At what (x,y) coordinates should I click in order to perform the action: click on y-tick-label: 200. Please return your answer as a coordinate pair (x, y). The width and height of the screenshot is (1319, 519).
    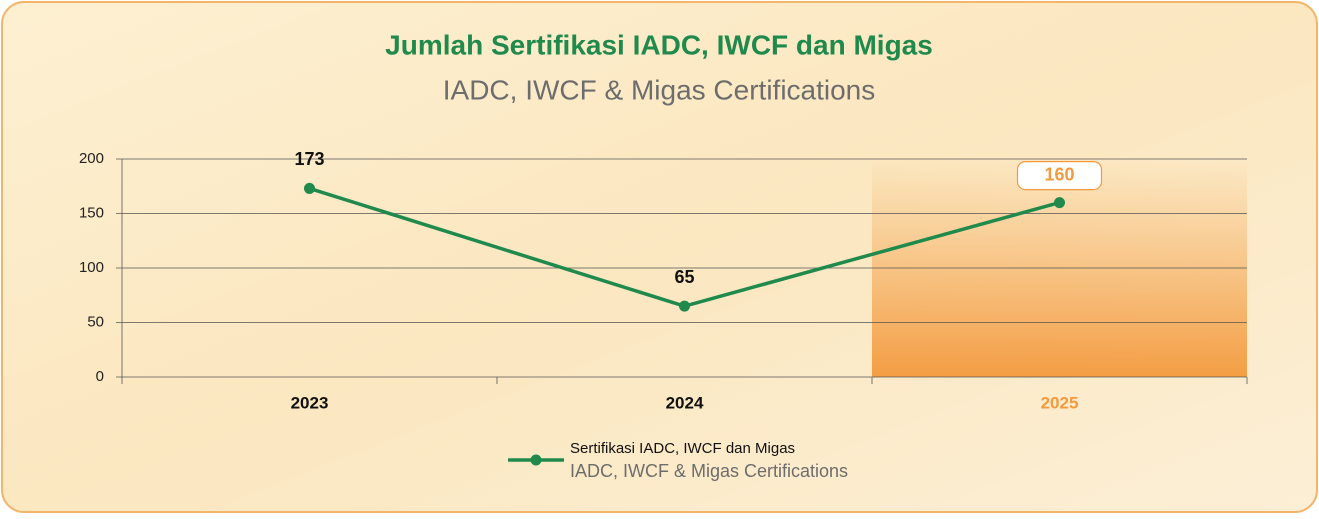
    Looking at the image, I should click on (91, 158).